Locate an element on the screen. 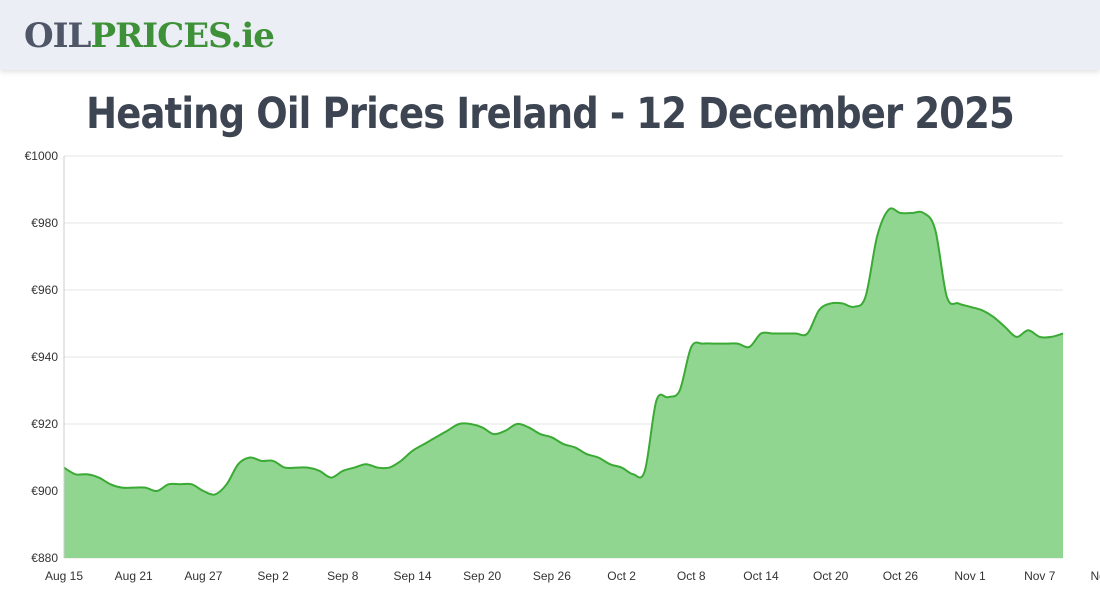  x-tick-label: Oct 26 is located at coordinates (901, 576).